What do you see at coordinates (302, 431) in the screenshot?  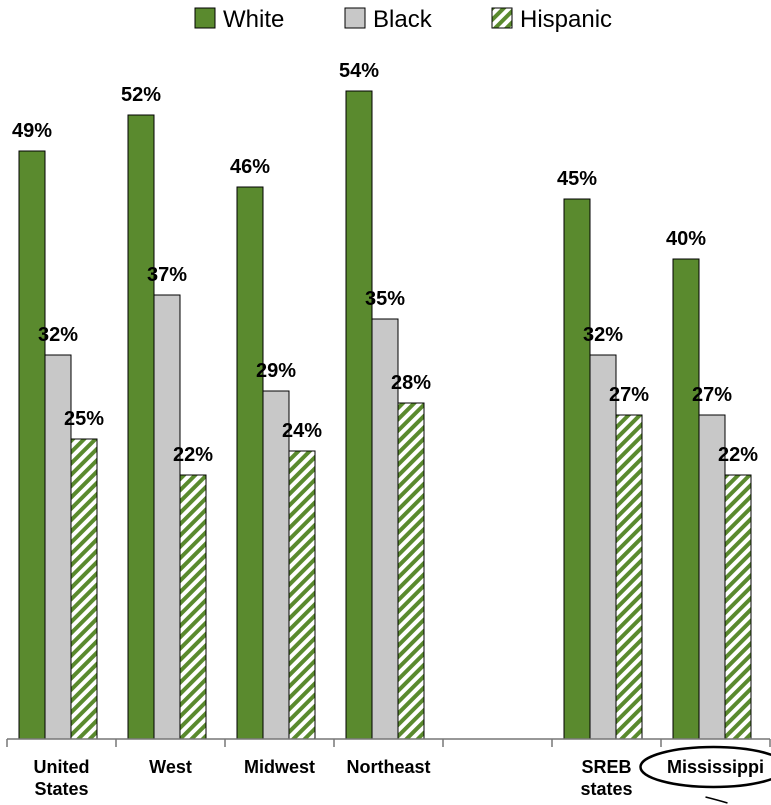 I see `value-label-hispanic: 24%` at bounding box center [302, 431].